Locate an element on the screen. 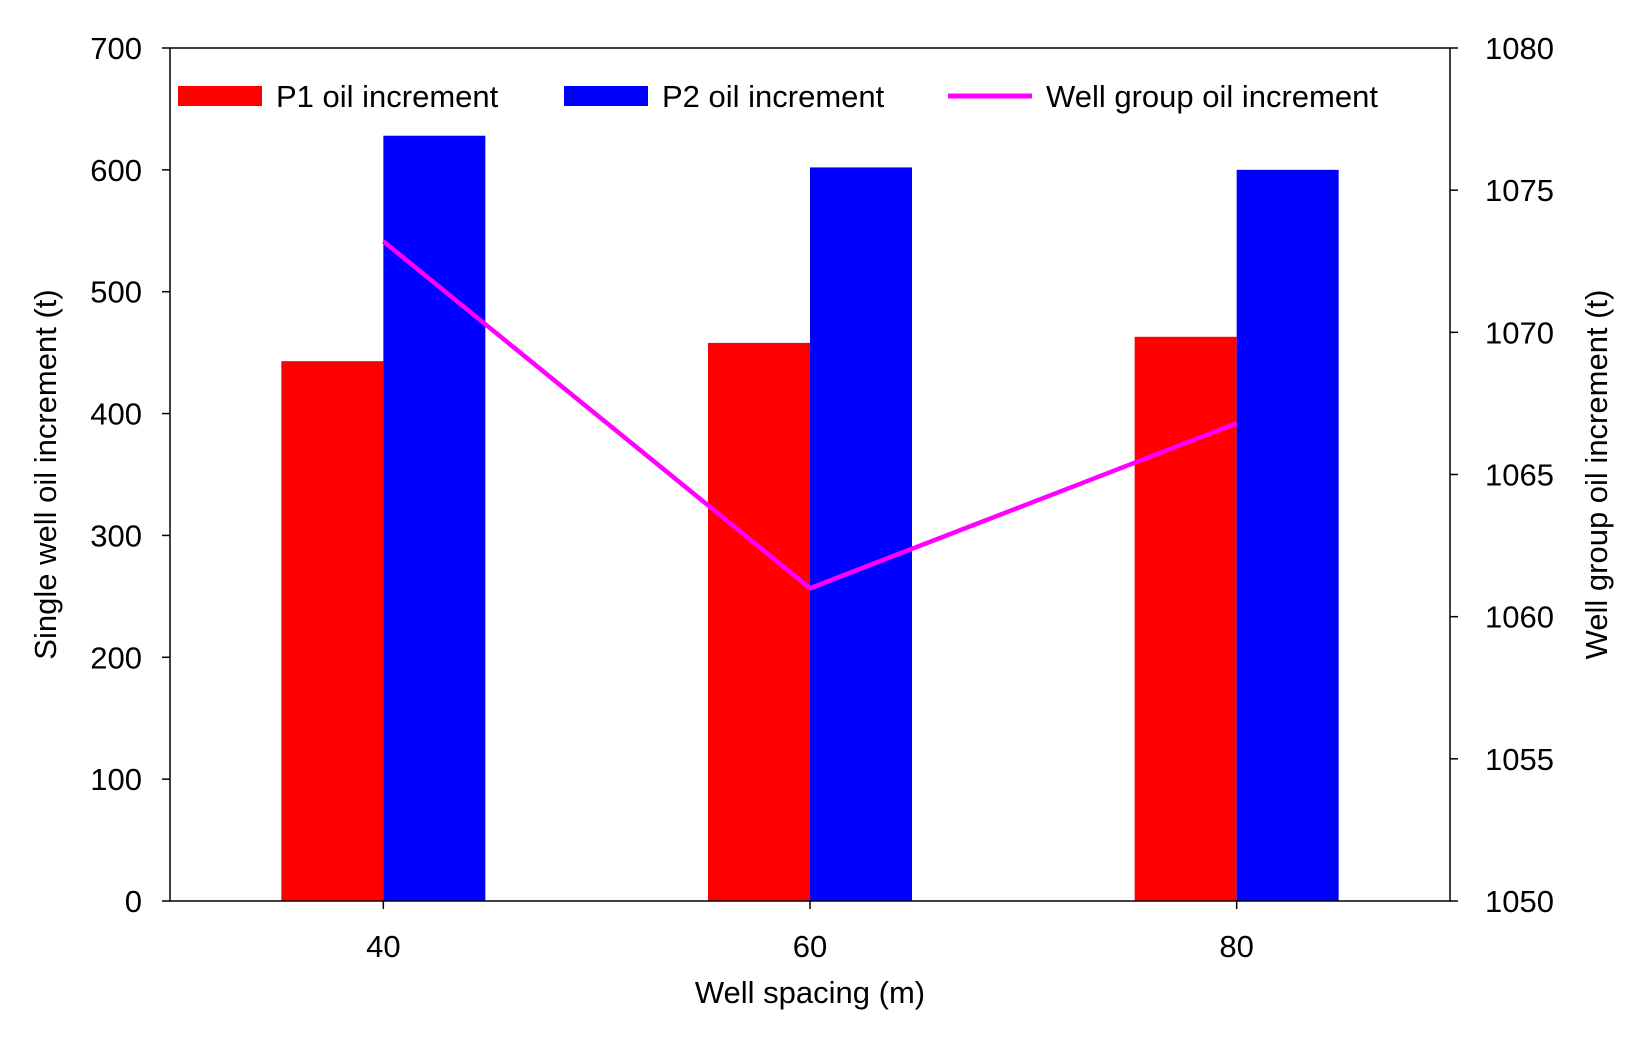 The height and width of the screenshot is (1047, 1641). y2-tick-label: 1060 is located at coordinates (1519, 617).